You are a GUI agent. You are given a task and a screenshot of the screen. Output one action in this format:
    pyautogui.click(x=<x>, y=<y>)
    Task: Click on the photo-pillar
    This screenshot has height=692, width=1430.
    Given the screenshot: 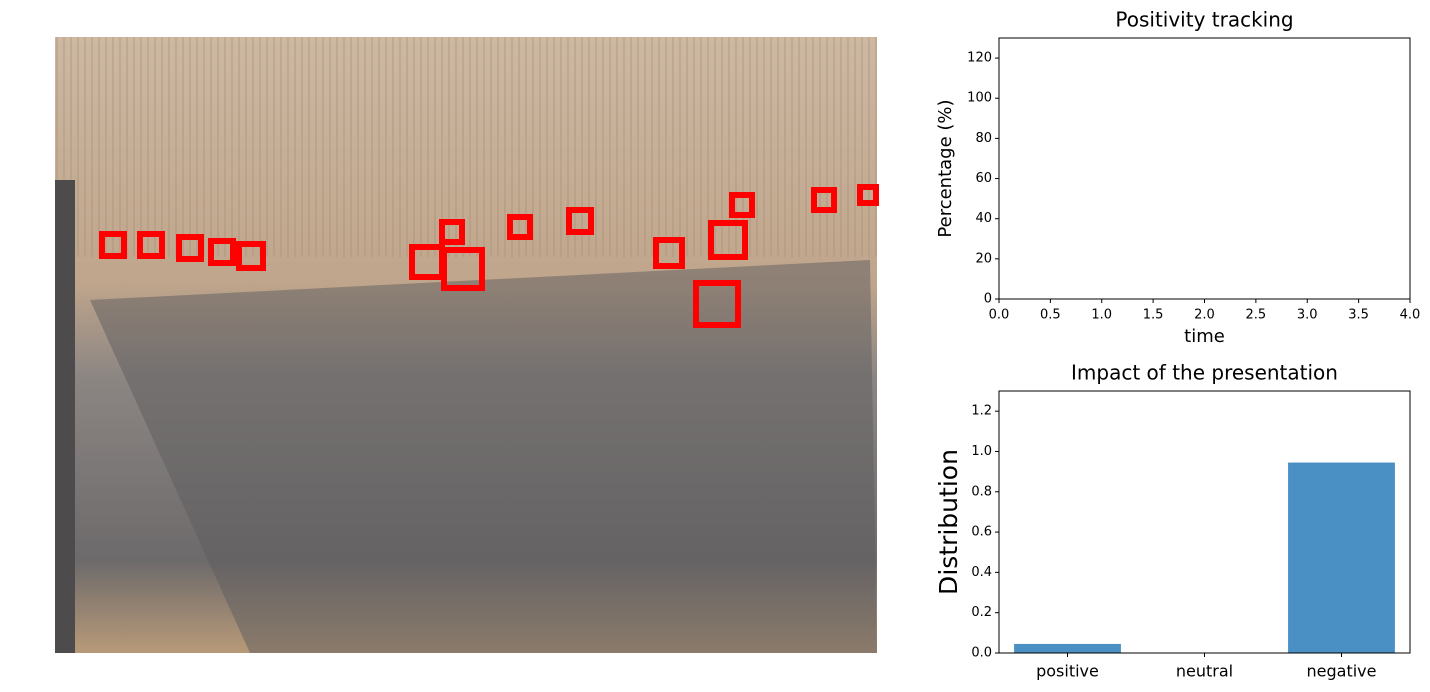 What is the action you would take?
    pyautogui.click(x=65, y=416)
    